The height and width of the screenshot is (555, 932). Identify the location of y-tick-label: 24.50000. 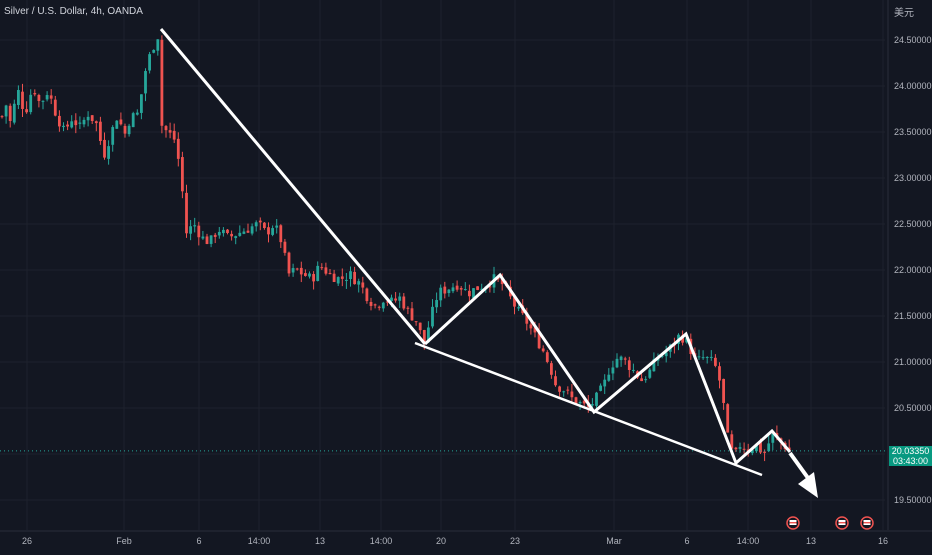
(913, 40).